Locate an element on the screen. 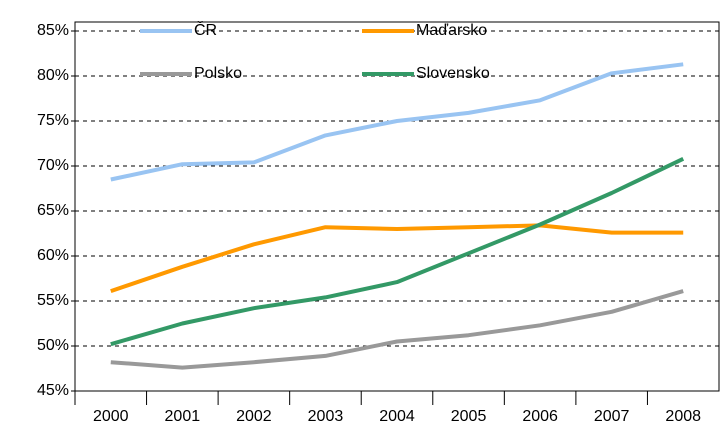 This screenshot has width=720, height=443. legend-label: Slovensko is located at coordinates (453, 73).